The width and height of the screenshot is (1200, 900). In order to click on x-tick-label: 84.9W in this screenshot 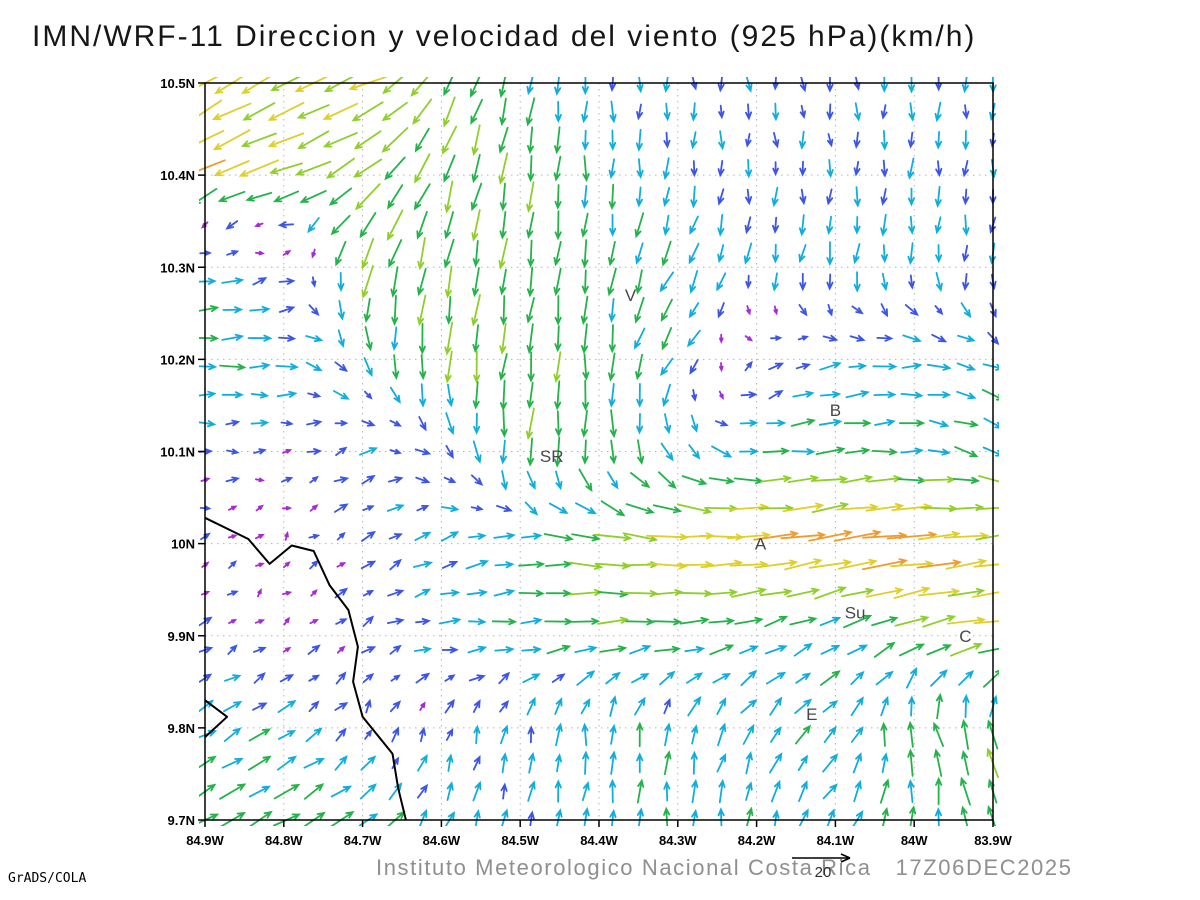, I will do `click(205, 840)`.